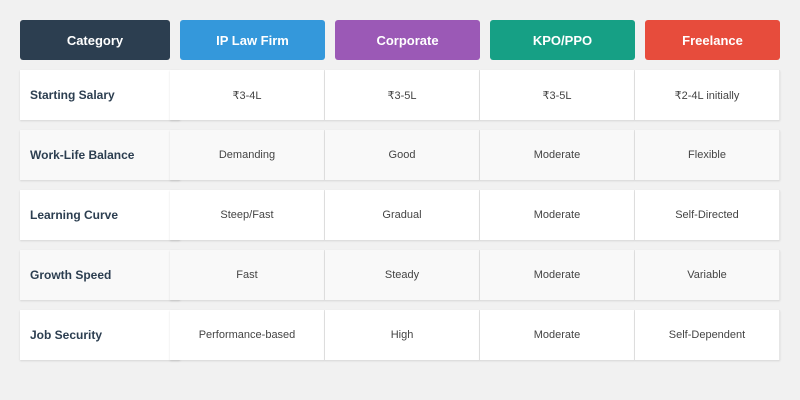 This screenshot has height=400, width=800. I want to click on row-label: Job Security, so click(100, 335).